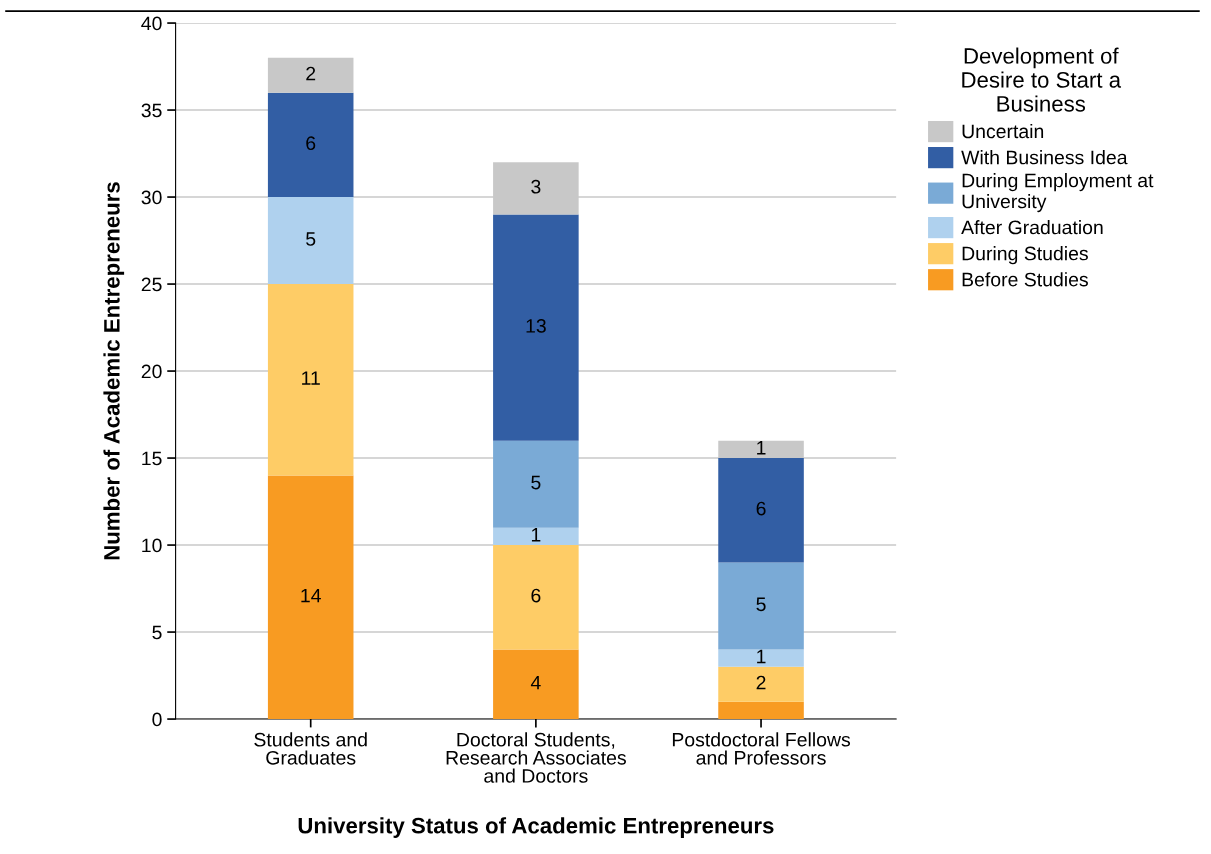 This screenshot has height=854, width=1211. I want to click on legend-label: After Graduation, so click(1032, 227).